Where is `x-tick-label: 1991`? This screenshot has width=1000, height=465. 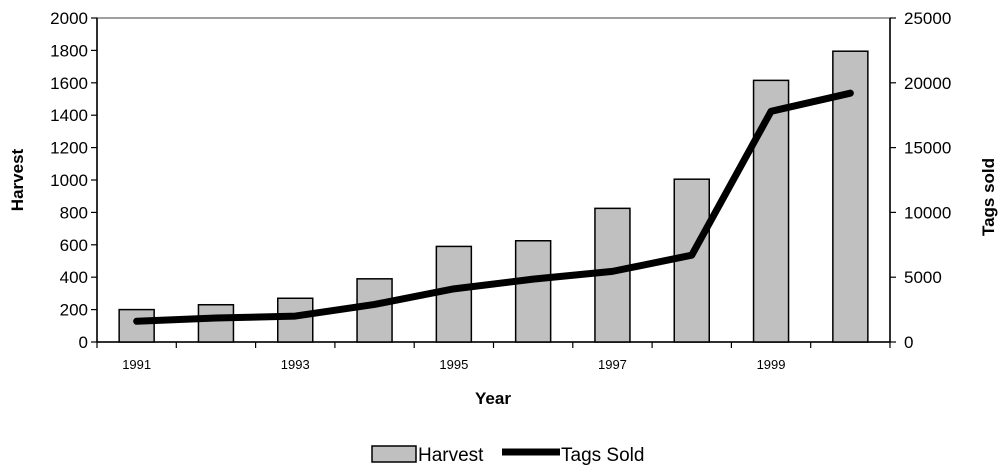 x-tick-label: 1991 is located at coordinates (136, 364).